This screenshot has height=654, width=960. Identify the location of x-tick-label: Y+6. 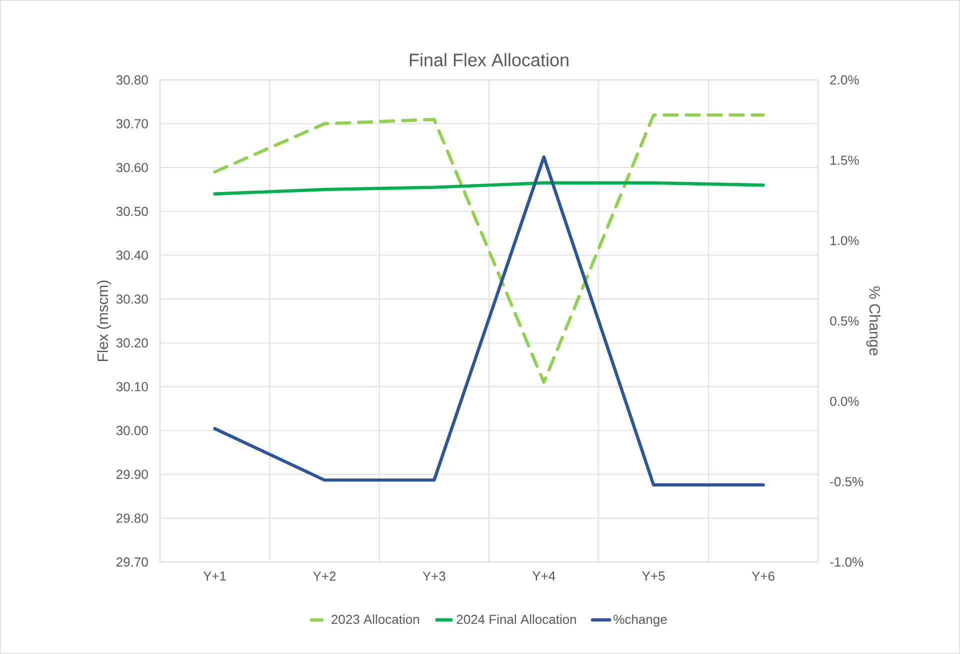
(763, 576).